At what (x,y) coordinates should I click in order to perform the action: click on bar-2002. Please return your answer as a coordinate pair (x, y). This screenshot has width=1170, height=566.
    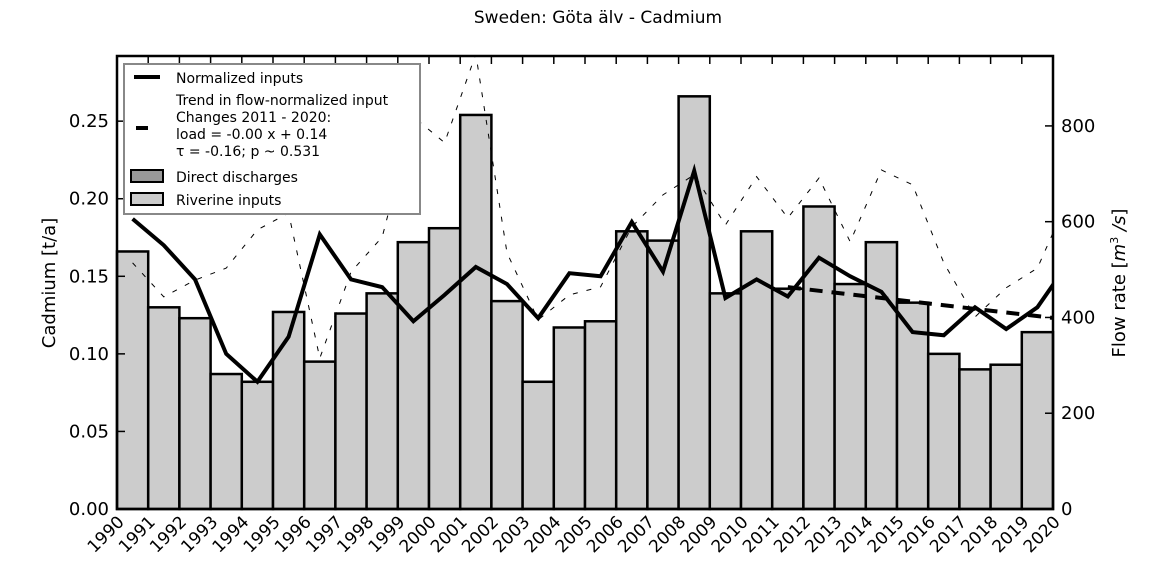
    Looking at the image, I should click on (507, 405).